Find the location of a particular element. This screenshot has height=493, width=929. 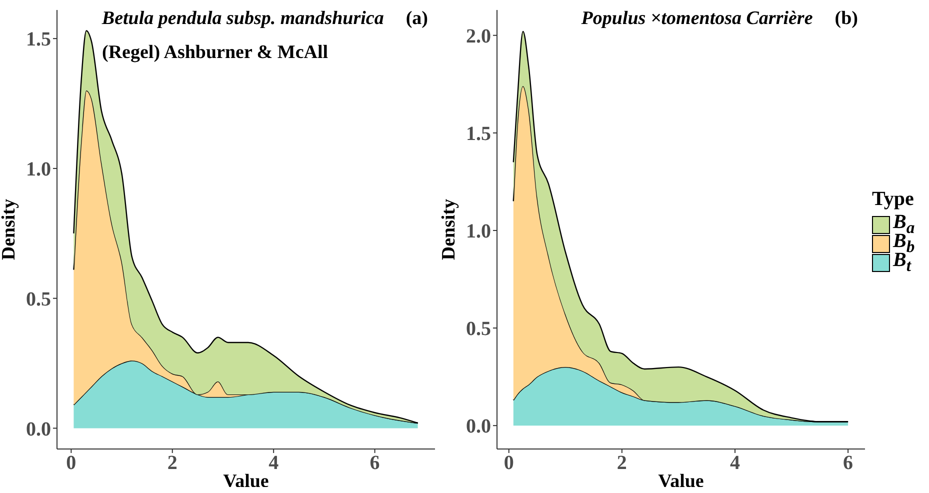

y-tick-label: 2.0 is located at coordinates (478, 36).